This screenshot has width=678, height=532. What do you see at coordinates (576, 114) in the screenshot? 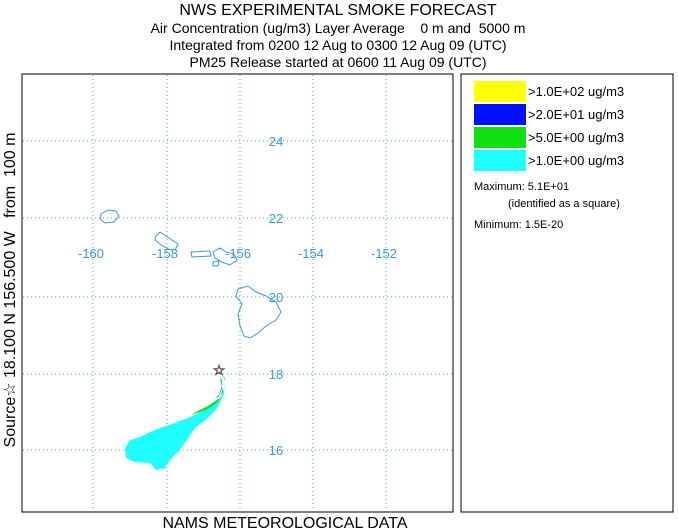
I see `legend-label: >2.0E+01 ug/m3` at bounding box center [576, 114].